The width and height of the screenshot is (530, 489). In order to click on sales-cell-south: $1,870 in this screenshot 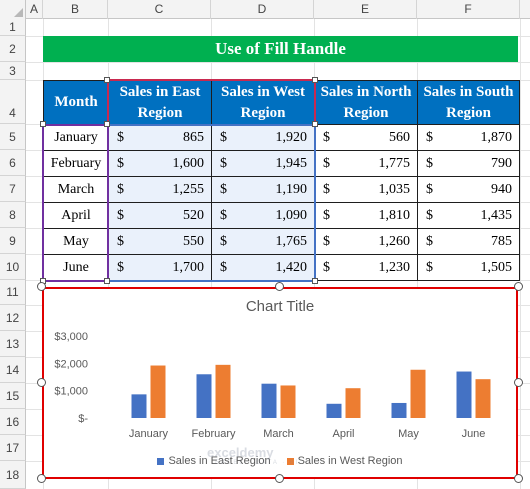, I will do `click(468, 137)`.